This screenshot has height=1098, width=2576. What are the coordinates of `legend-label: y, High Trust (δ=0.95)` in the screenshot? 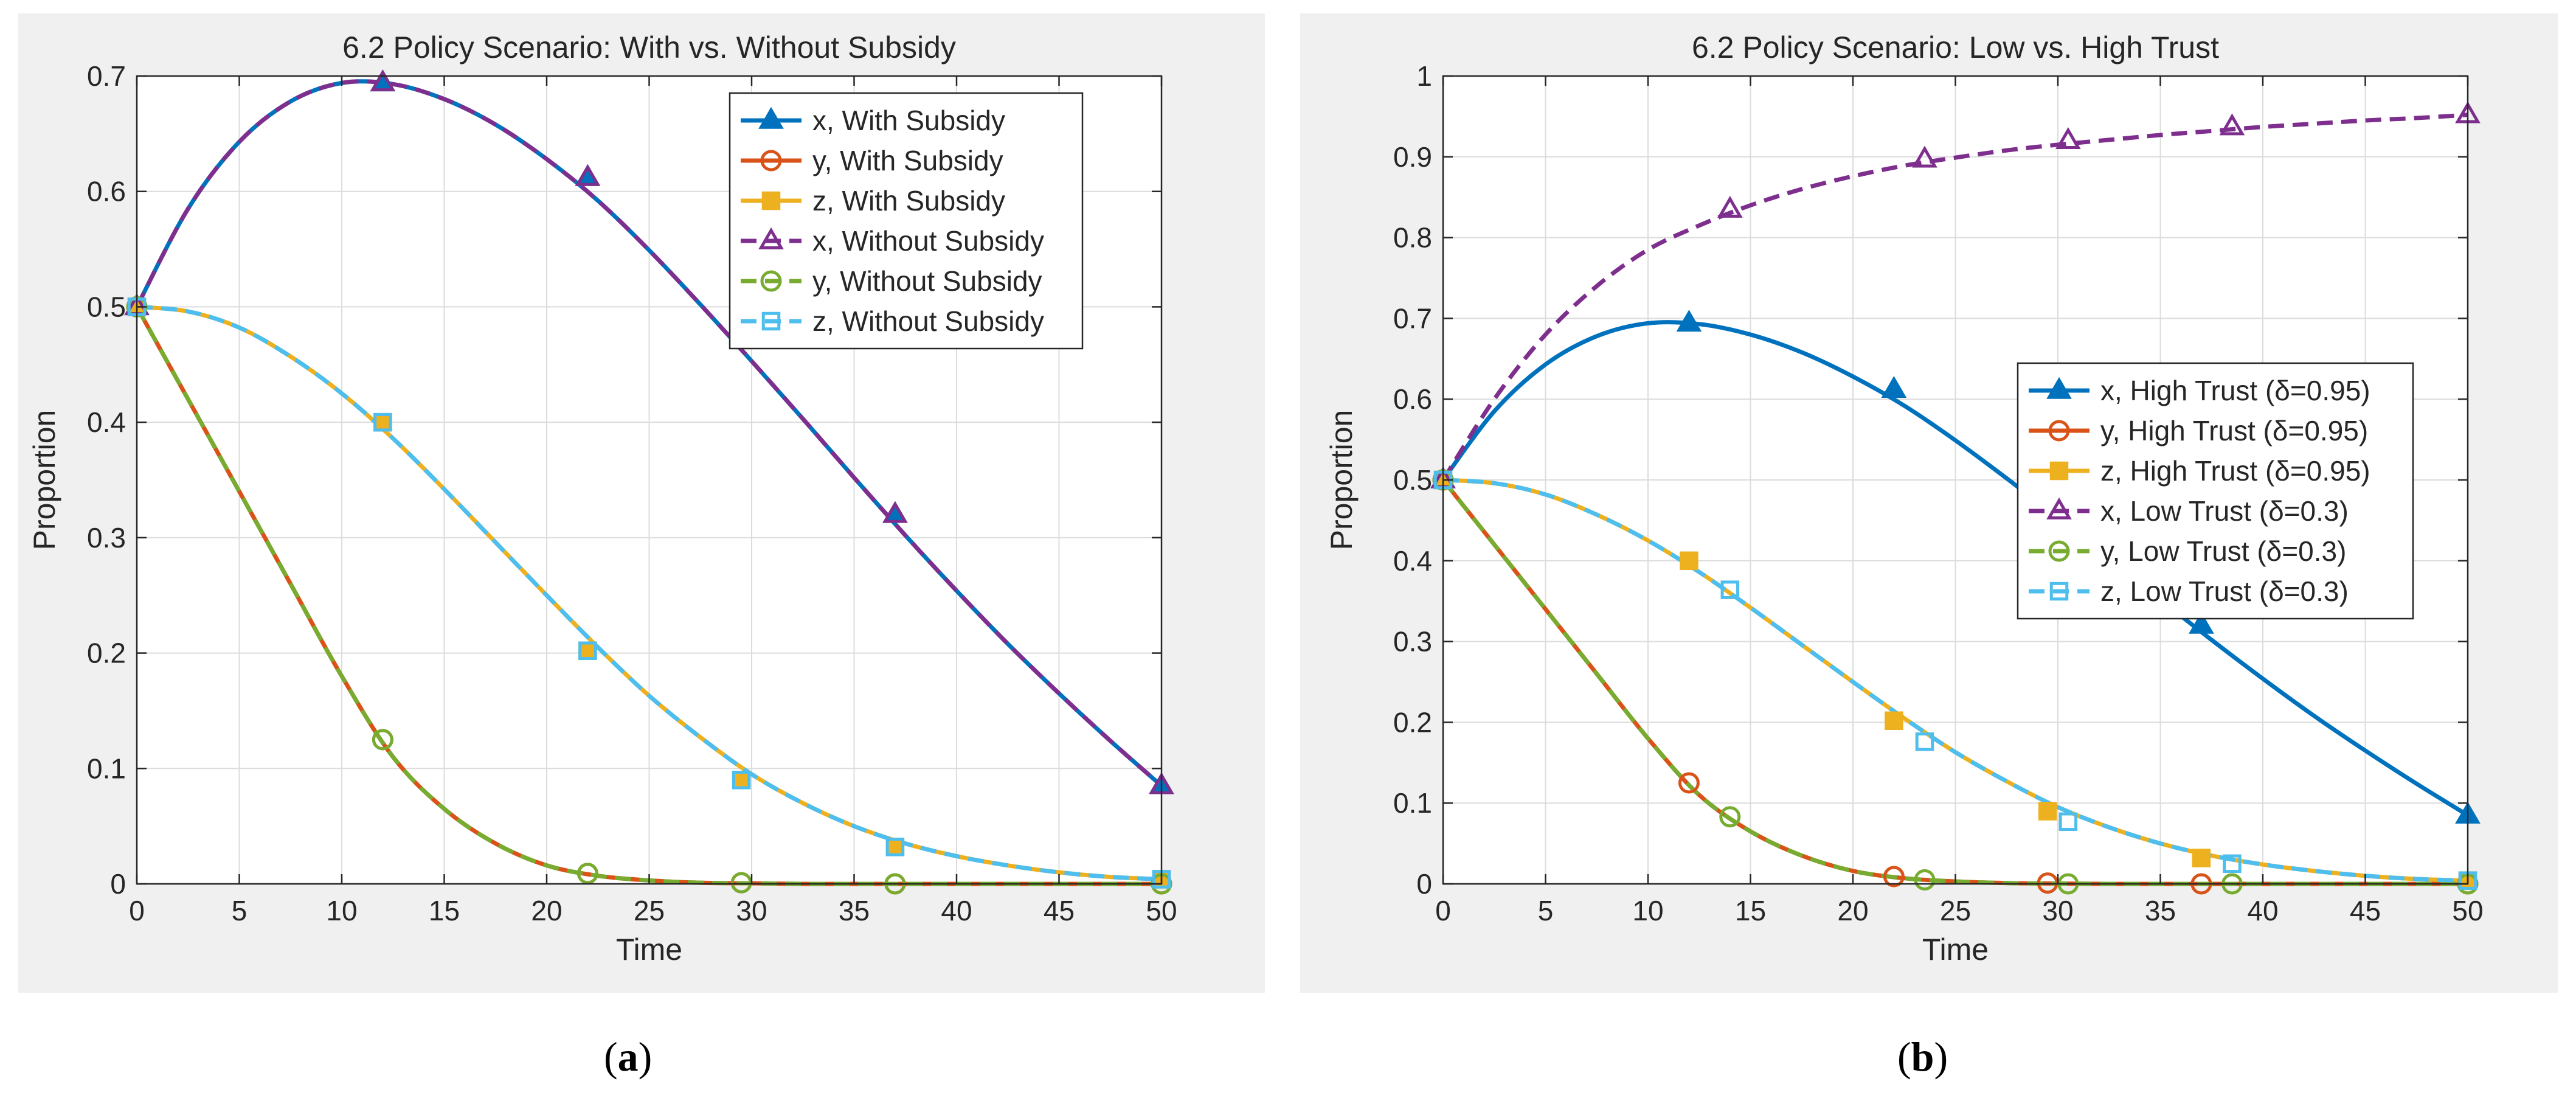 It's located at (2234, 431).